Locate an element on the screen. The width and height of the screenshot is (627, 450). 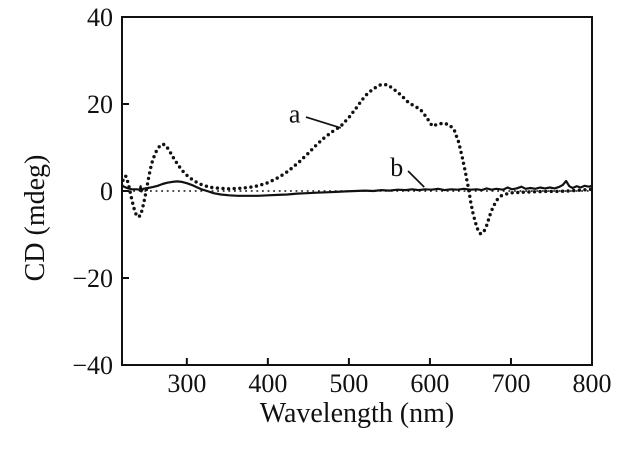
y-tick-label: −40 is located at coordinates (92, 365).